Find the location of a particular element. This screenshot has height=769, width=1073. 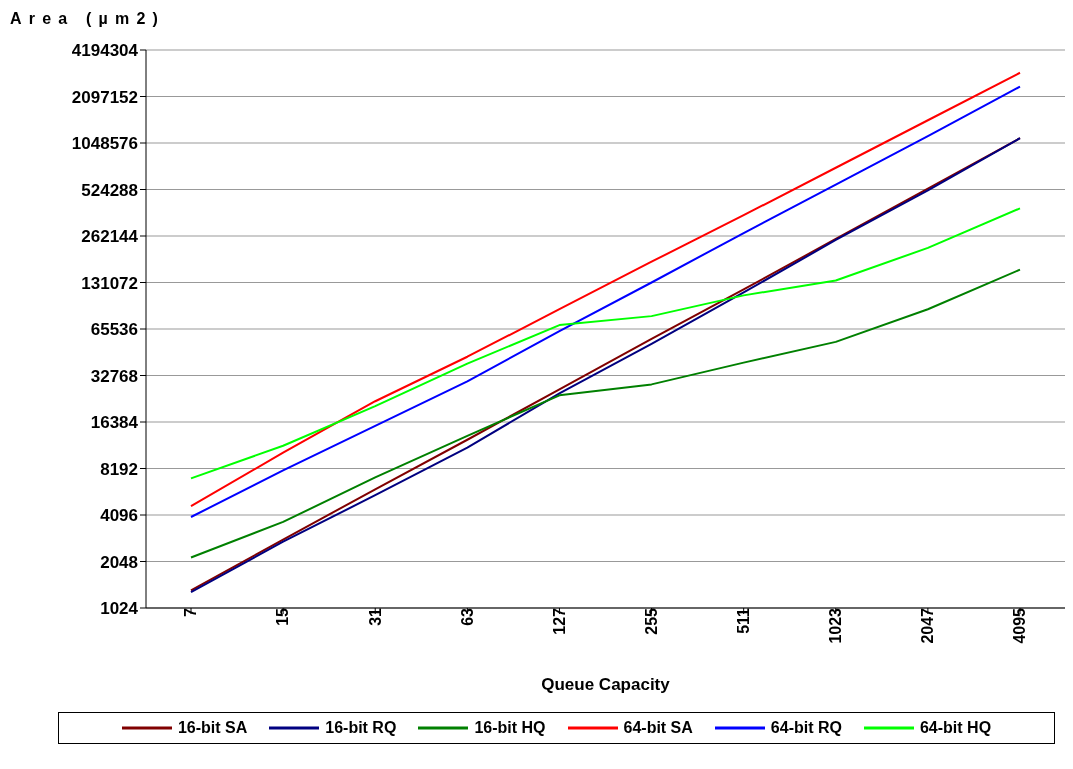

x-tick-label: 1023 is located at coordinates (836, 625).